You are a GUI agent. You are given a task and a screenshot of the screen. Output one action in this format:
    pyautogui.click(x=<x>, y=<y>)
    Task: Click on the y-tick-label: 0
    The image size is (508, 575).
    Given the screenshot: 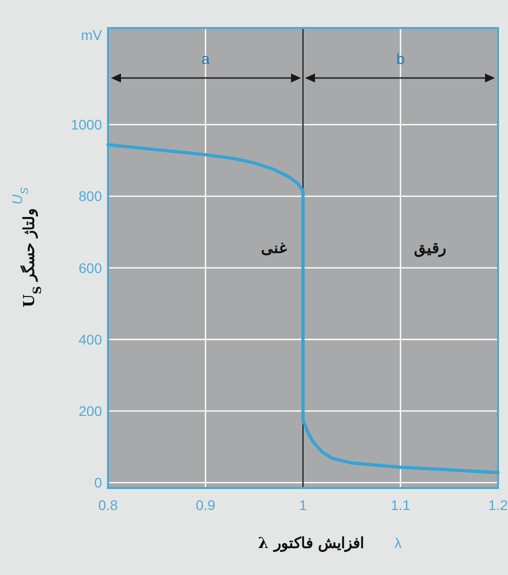 What is the action you would take?
    pyautogui.click(x=98, y=482)
    